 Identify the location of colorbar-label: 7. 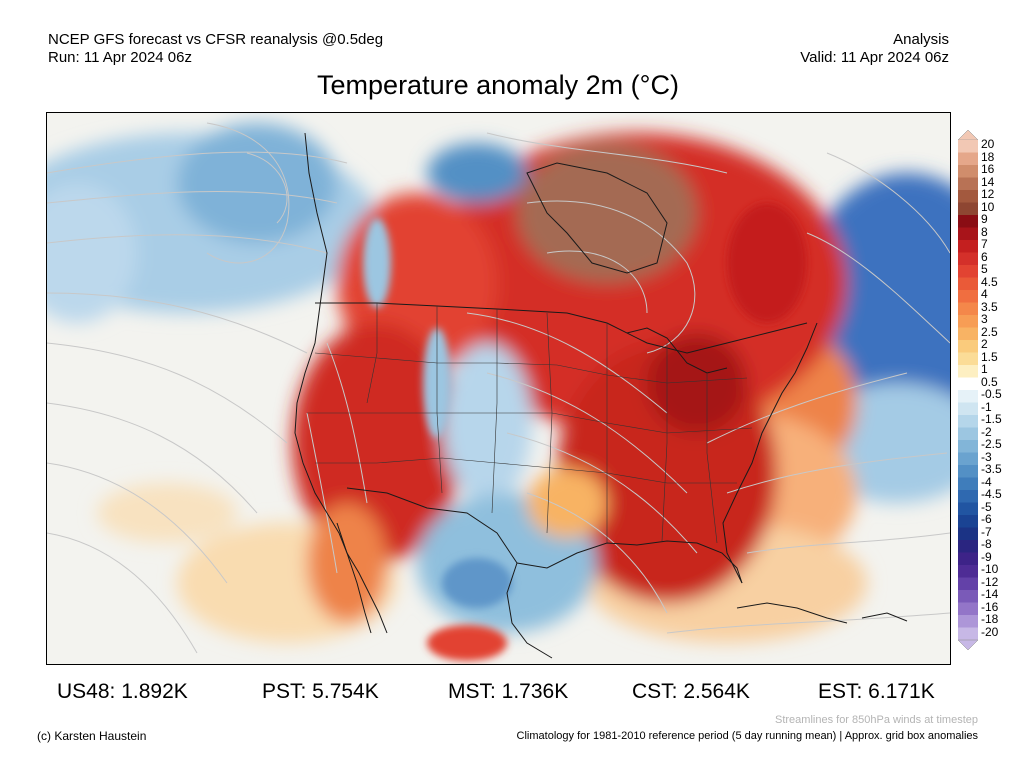
(984, 244).